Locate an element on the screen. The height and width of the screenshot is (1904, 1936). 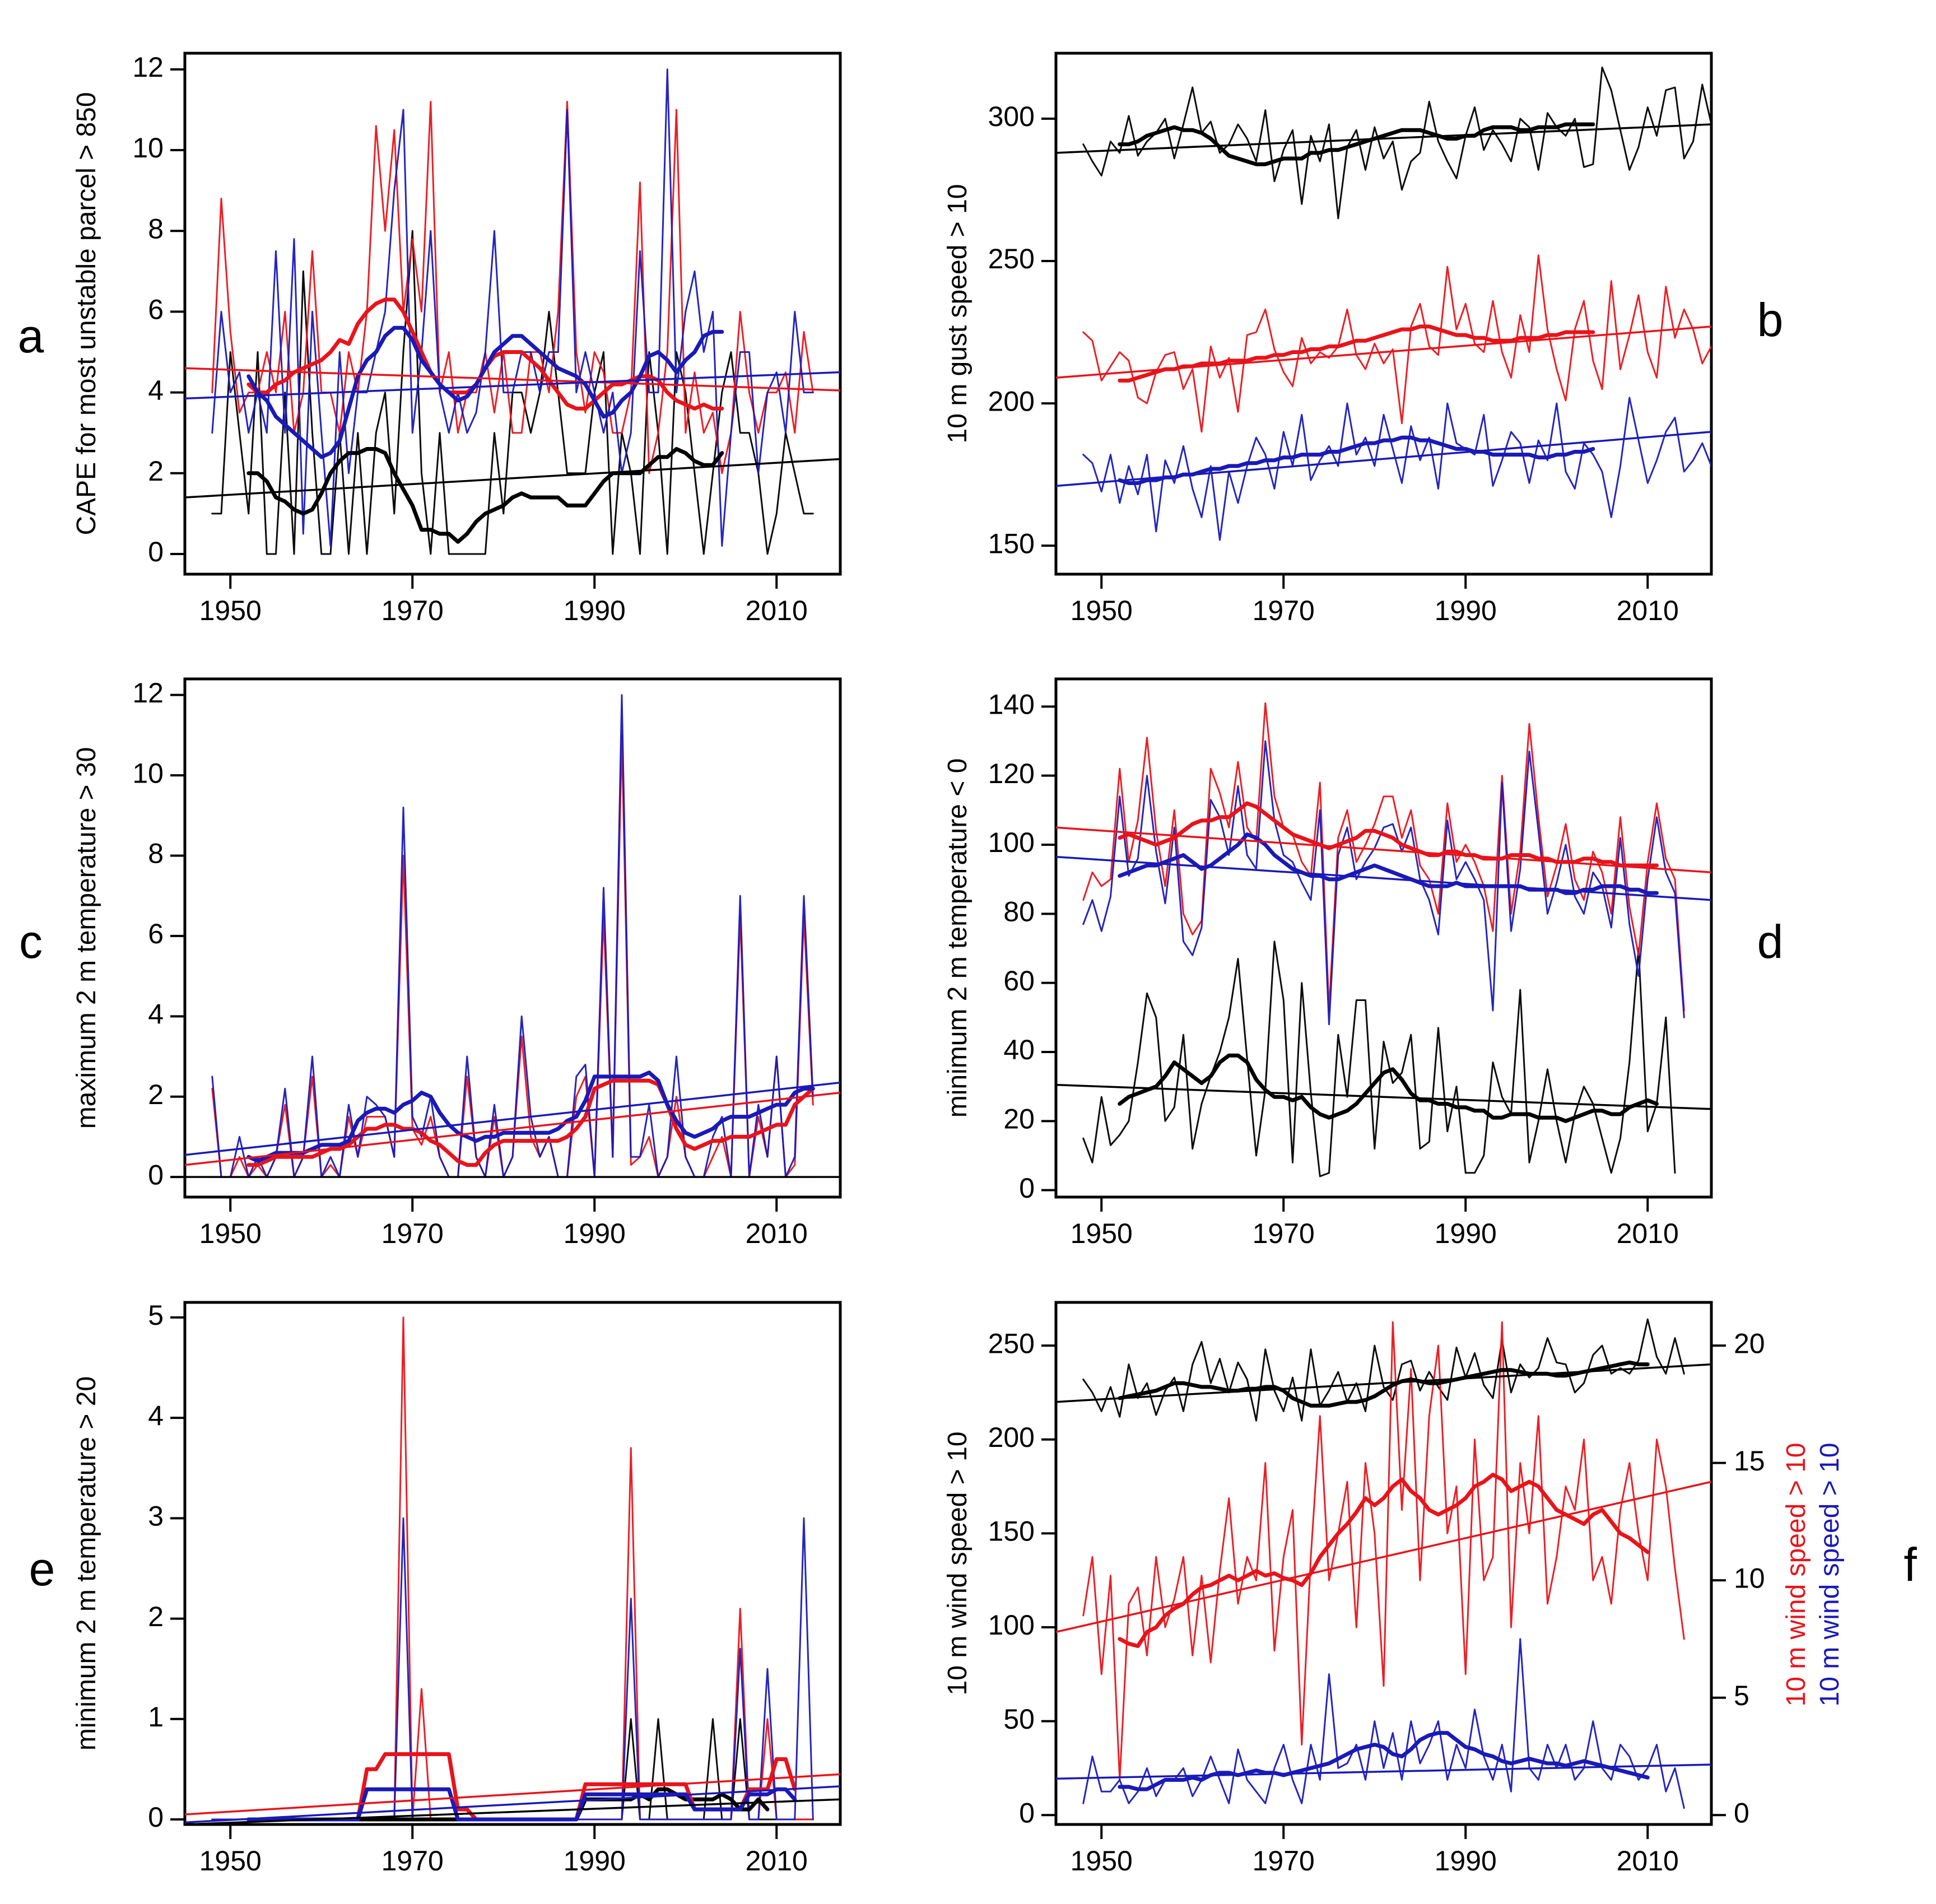
series-f-black-trend is located at coordinates (1384, 1383).